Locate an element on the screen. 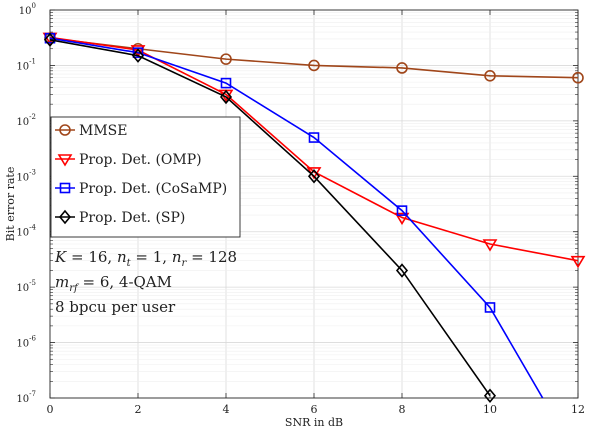  annotation-line: 8 bpcu per user is located at coordinates (115, 307).